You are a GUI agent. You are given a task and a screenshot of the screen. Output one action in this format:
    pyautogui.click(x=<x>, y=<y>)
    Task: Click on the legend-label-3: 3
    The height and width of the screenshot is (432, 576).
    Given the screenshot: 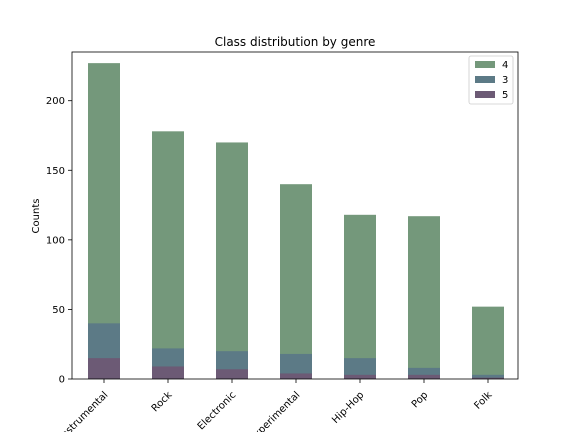 What is the action you would take?
    pyautogui.click(x=505, y=80)
    